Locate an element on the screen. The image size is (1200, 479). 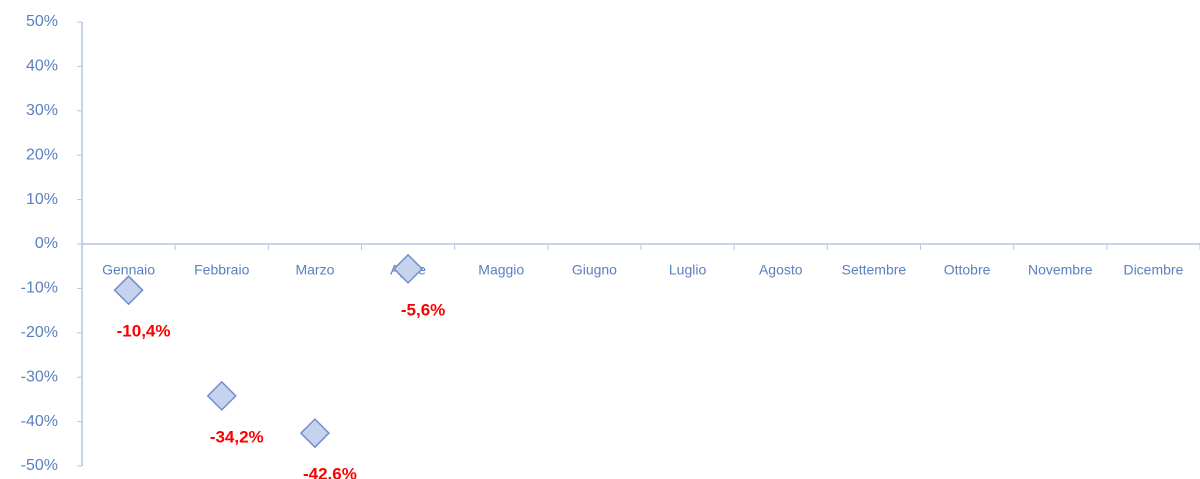
x-tick-label: Dicembre is located at coordinates (1153, 270).